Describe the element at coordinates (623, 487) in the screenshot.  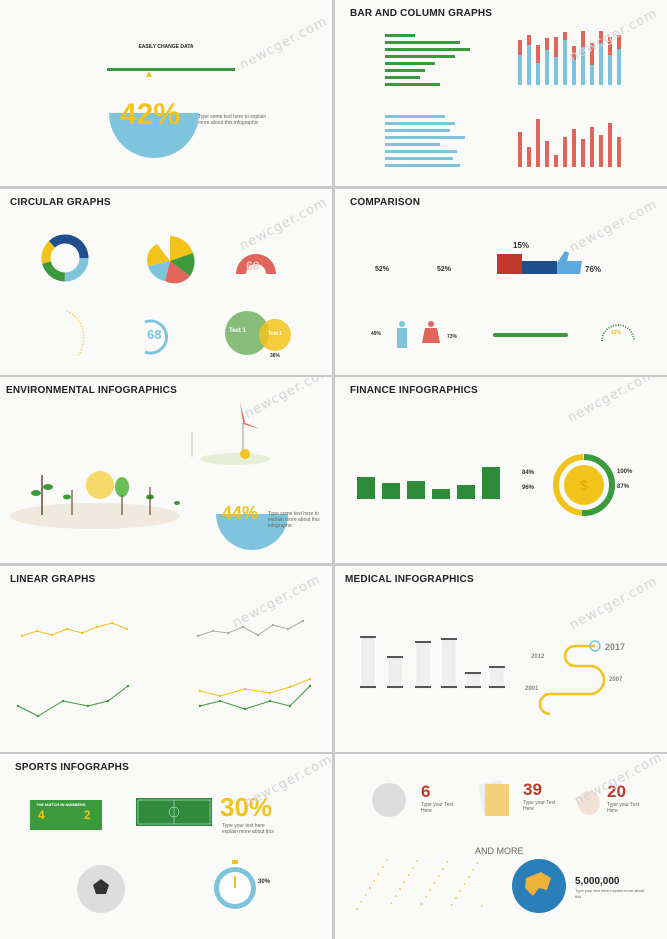
I see `finance-pct-4: 87%` at that location.